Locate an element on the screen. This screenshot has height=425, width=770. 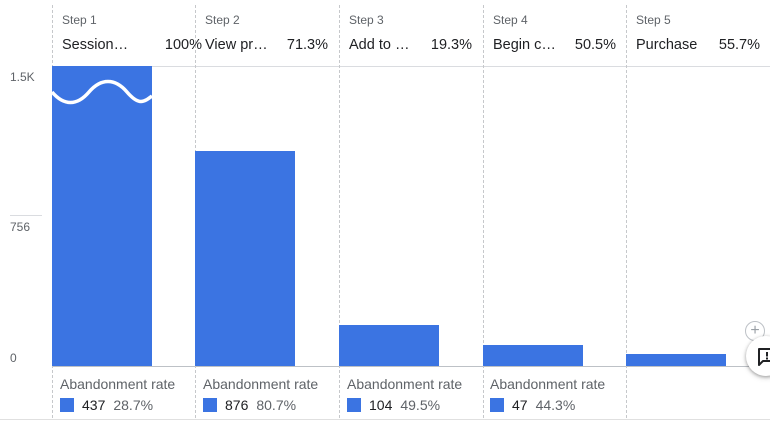
step-number: Step 1 is located at coordinates (79, 20).